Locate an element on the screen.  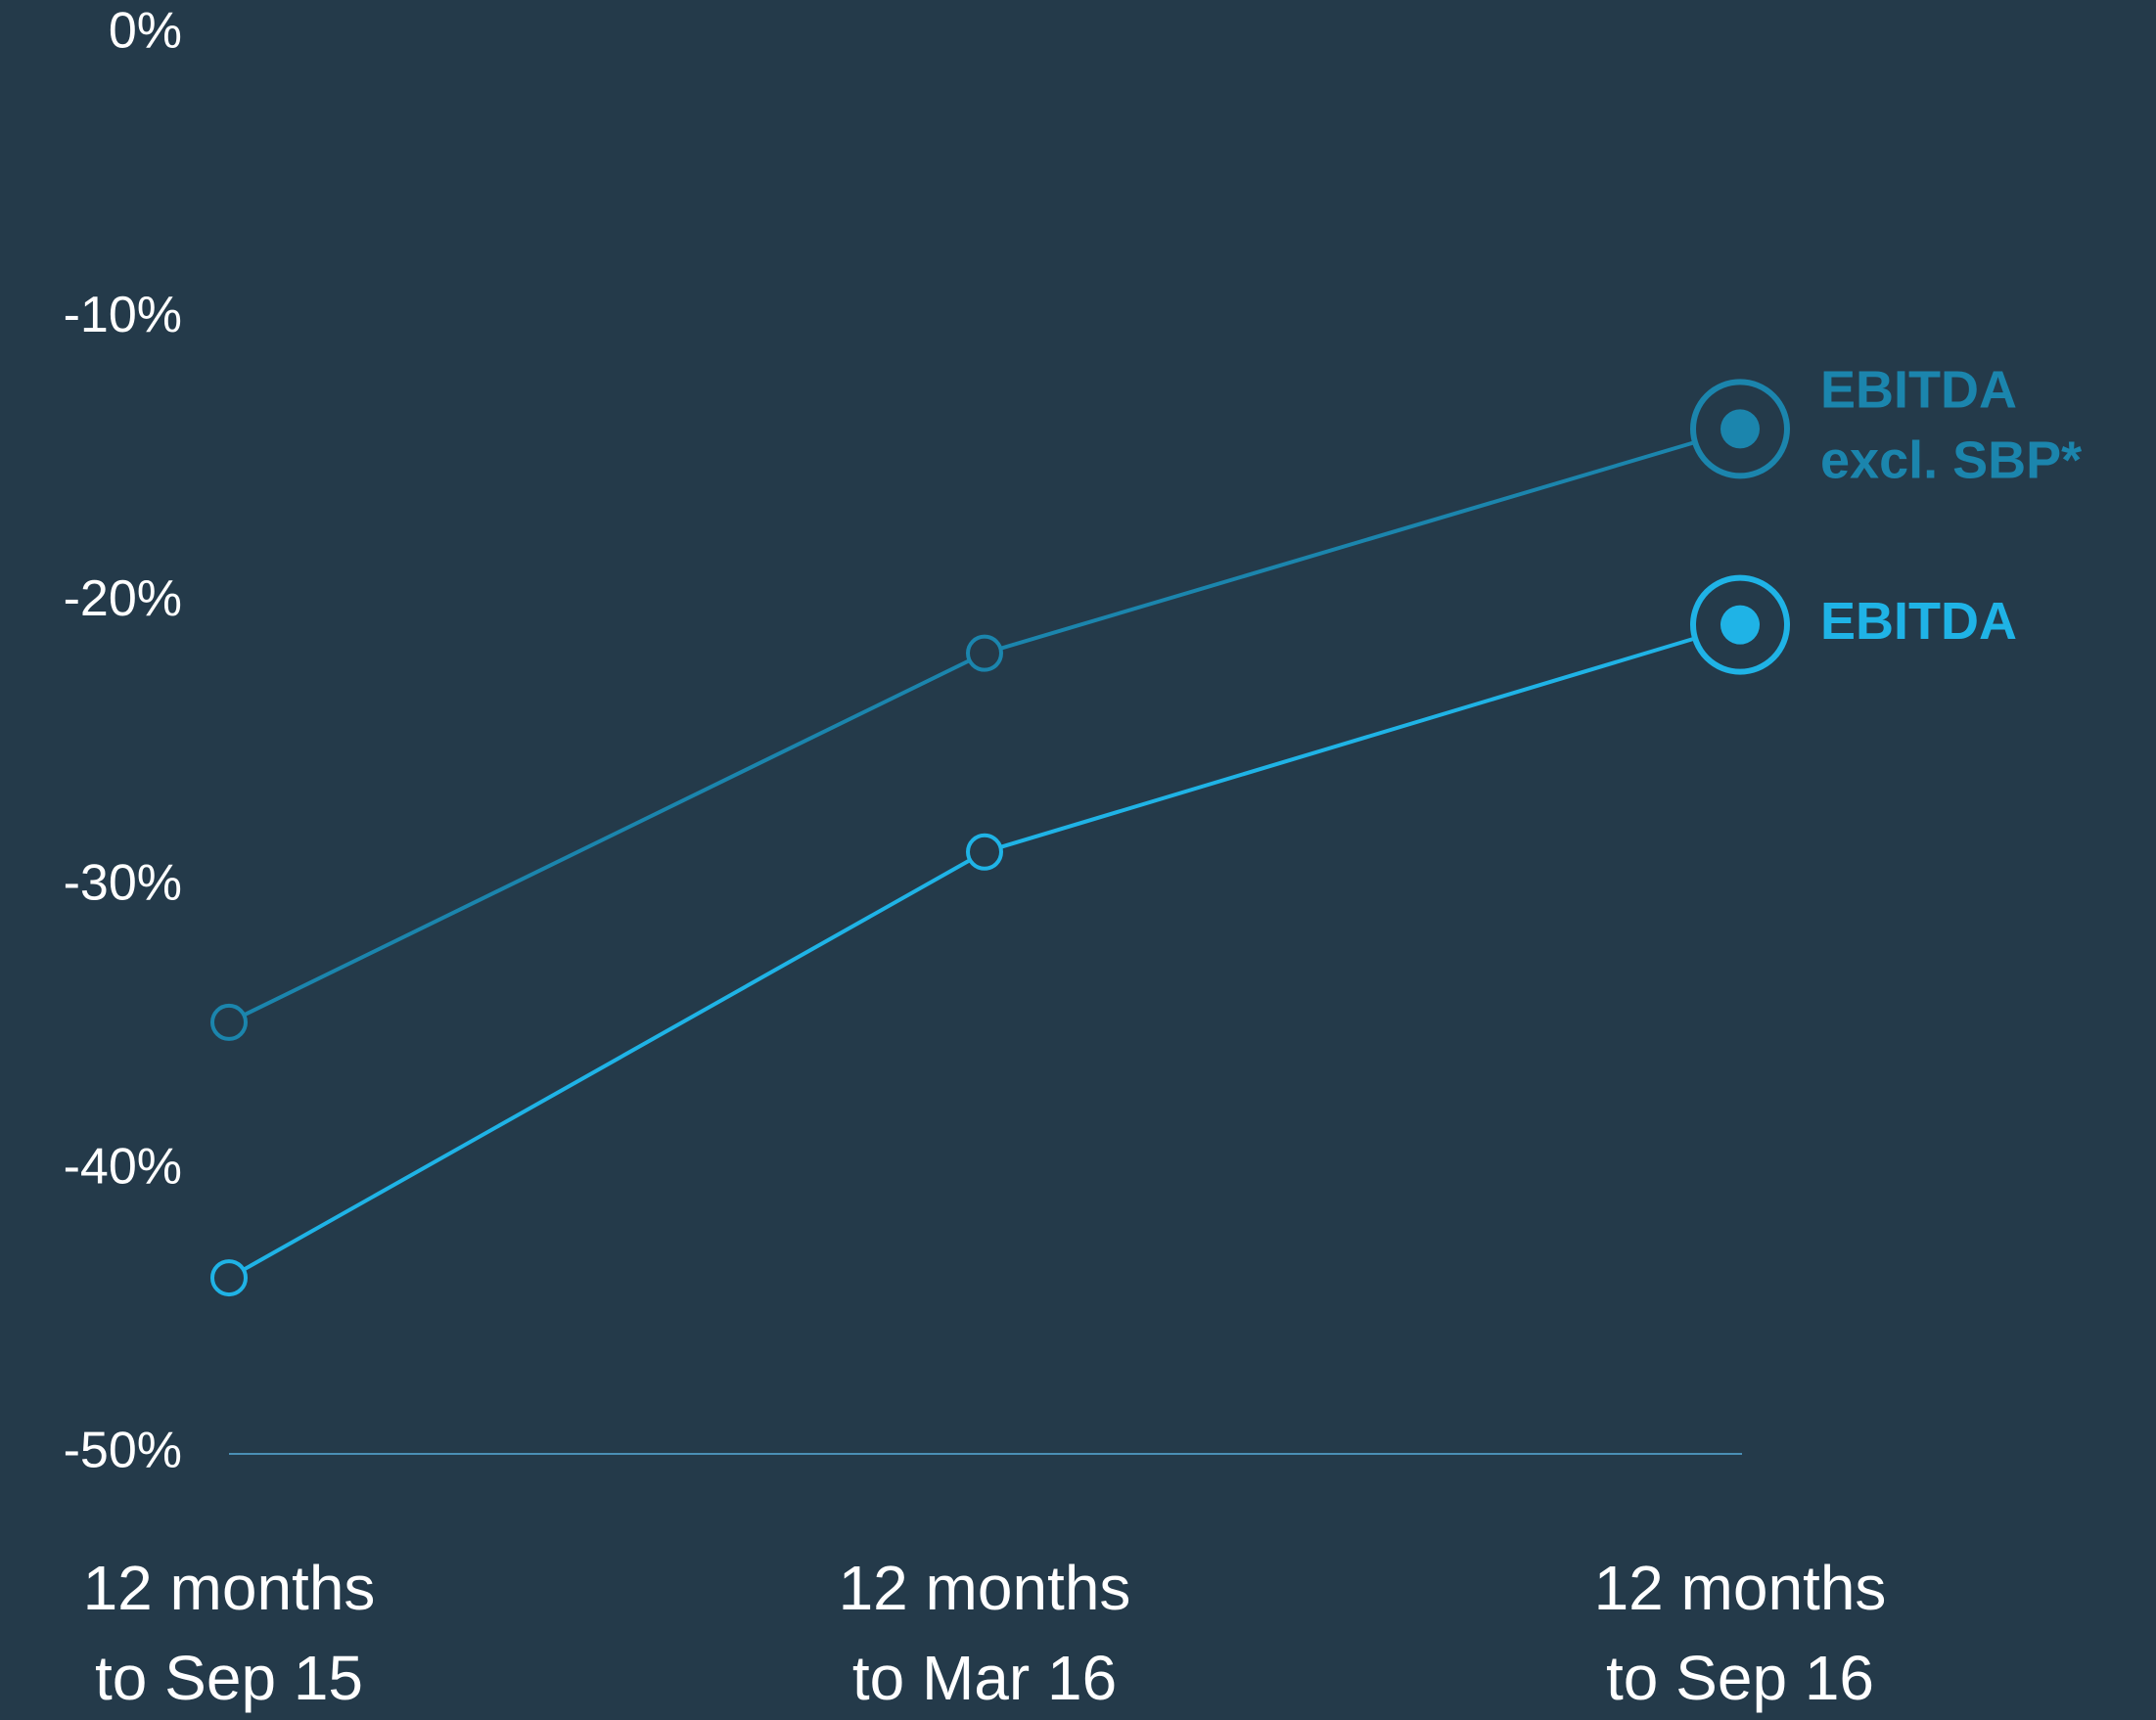
y-tick-label: -20% is located at coordinates (123, 598).